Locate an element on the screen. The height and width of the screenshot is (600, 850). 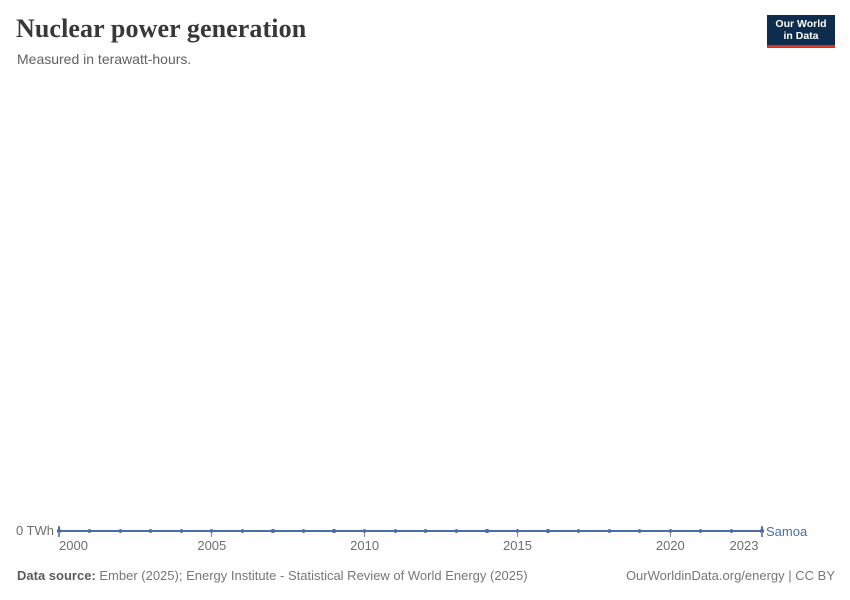
data-point-2015 is located at coordinates (517, 531).